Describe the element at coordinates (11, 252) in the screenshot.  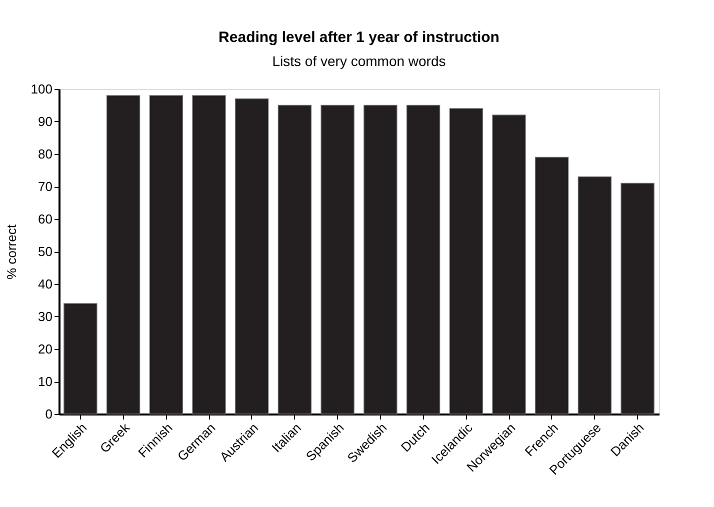
I see `y-axis-title: % correct` at that location.